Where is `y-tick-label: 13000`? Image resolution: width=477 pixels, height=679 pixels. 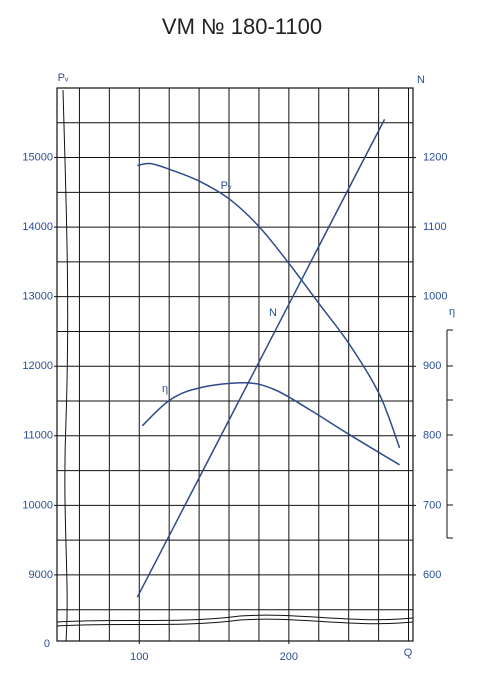 y-tick-label: 13000 is located at coordinates (37, 297).